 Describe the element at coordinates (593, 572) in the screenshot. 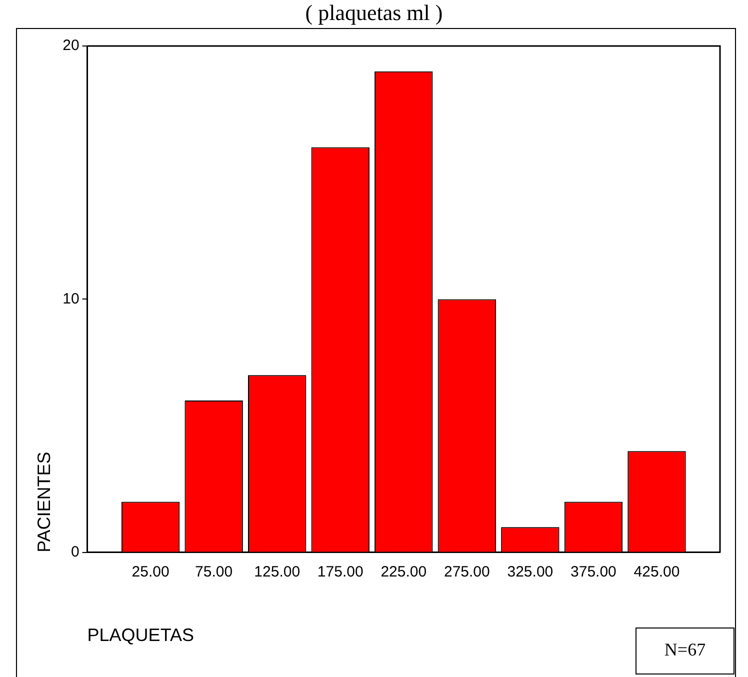

I see `x-tick-label: 375.00` at that location.